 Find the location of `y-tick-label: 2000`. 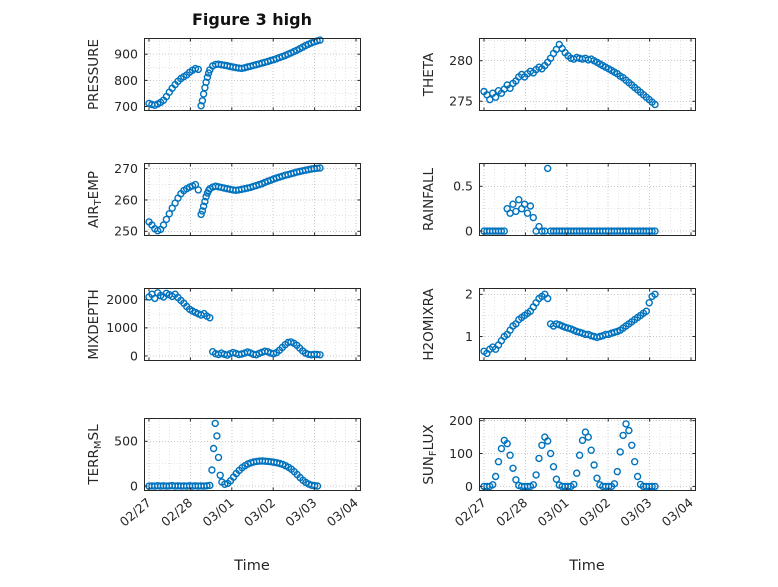

y-tick-label: 2000 is located at coordinates (122, 299).